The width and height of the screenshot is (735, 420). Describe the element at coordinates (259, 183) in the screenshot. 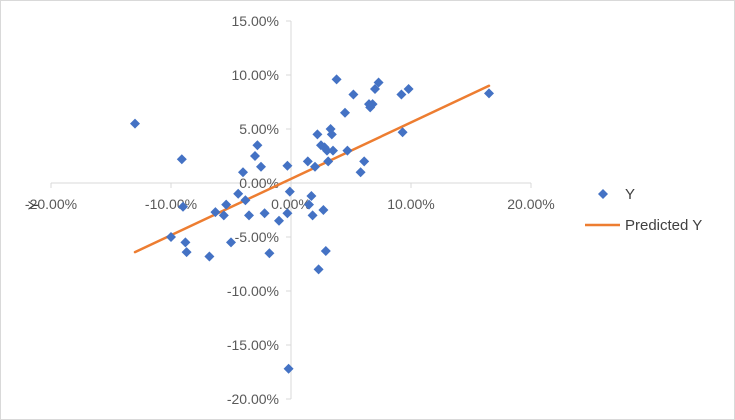

I see `y-tick-label: 0.00%` at that location.